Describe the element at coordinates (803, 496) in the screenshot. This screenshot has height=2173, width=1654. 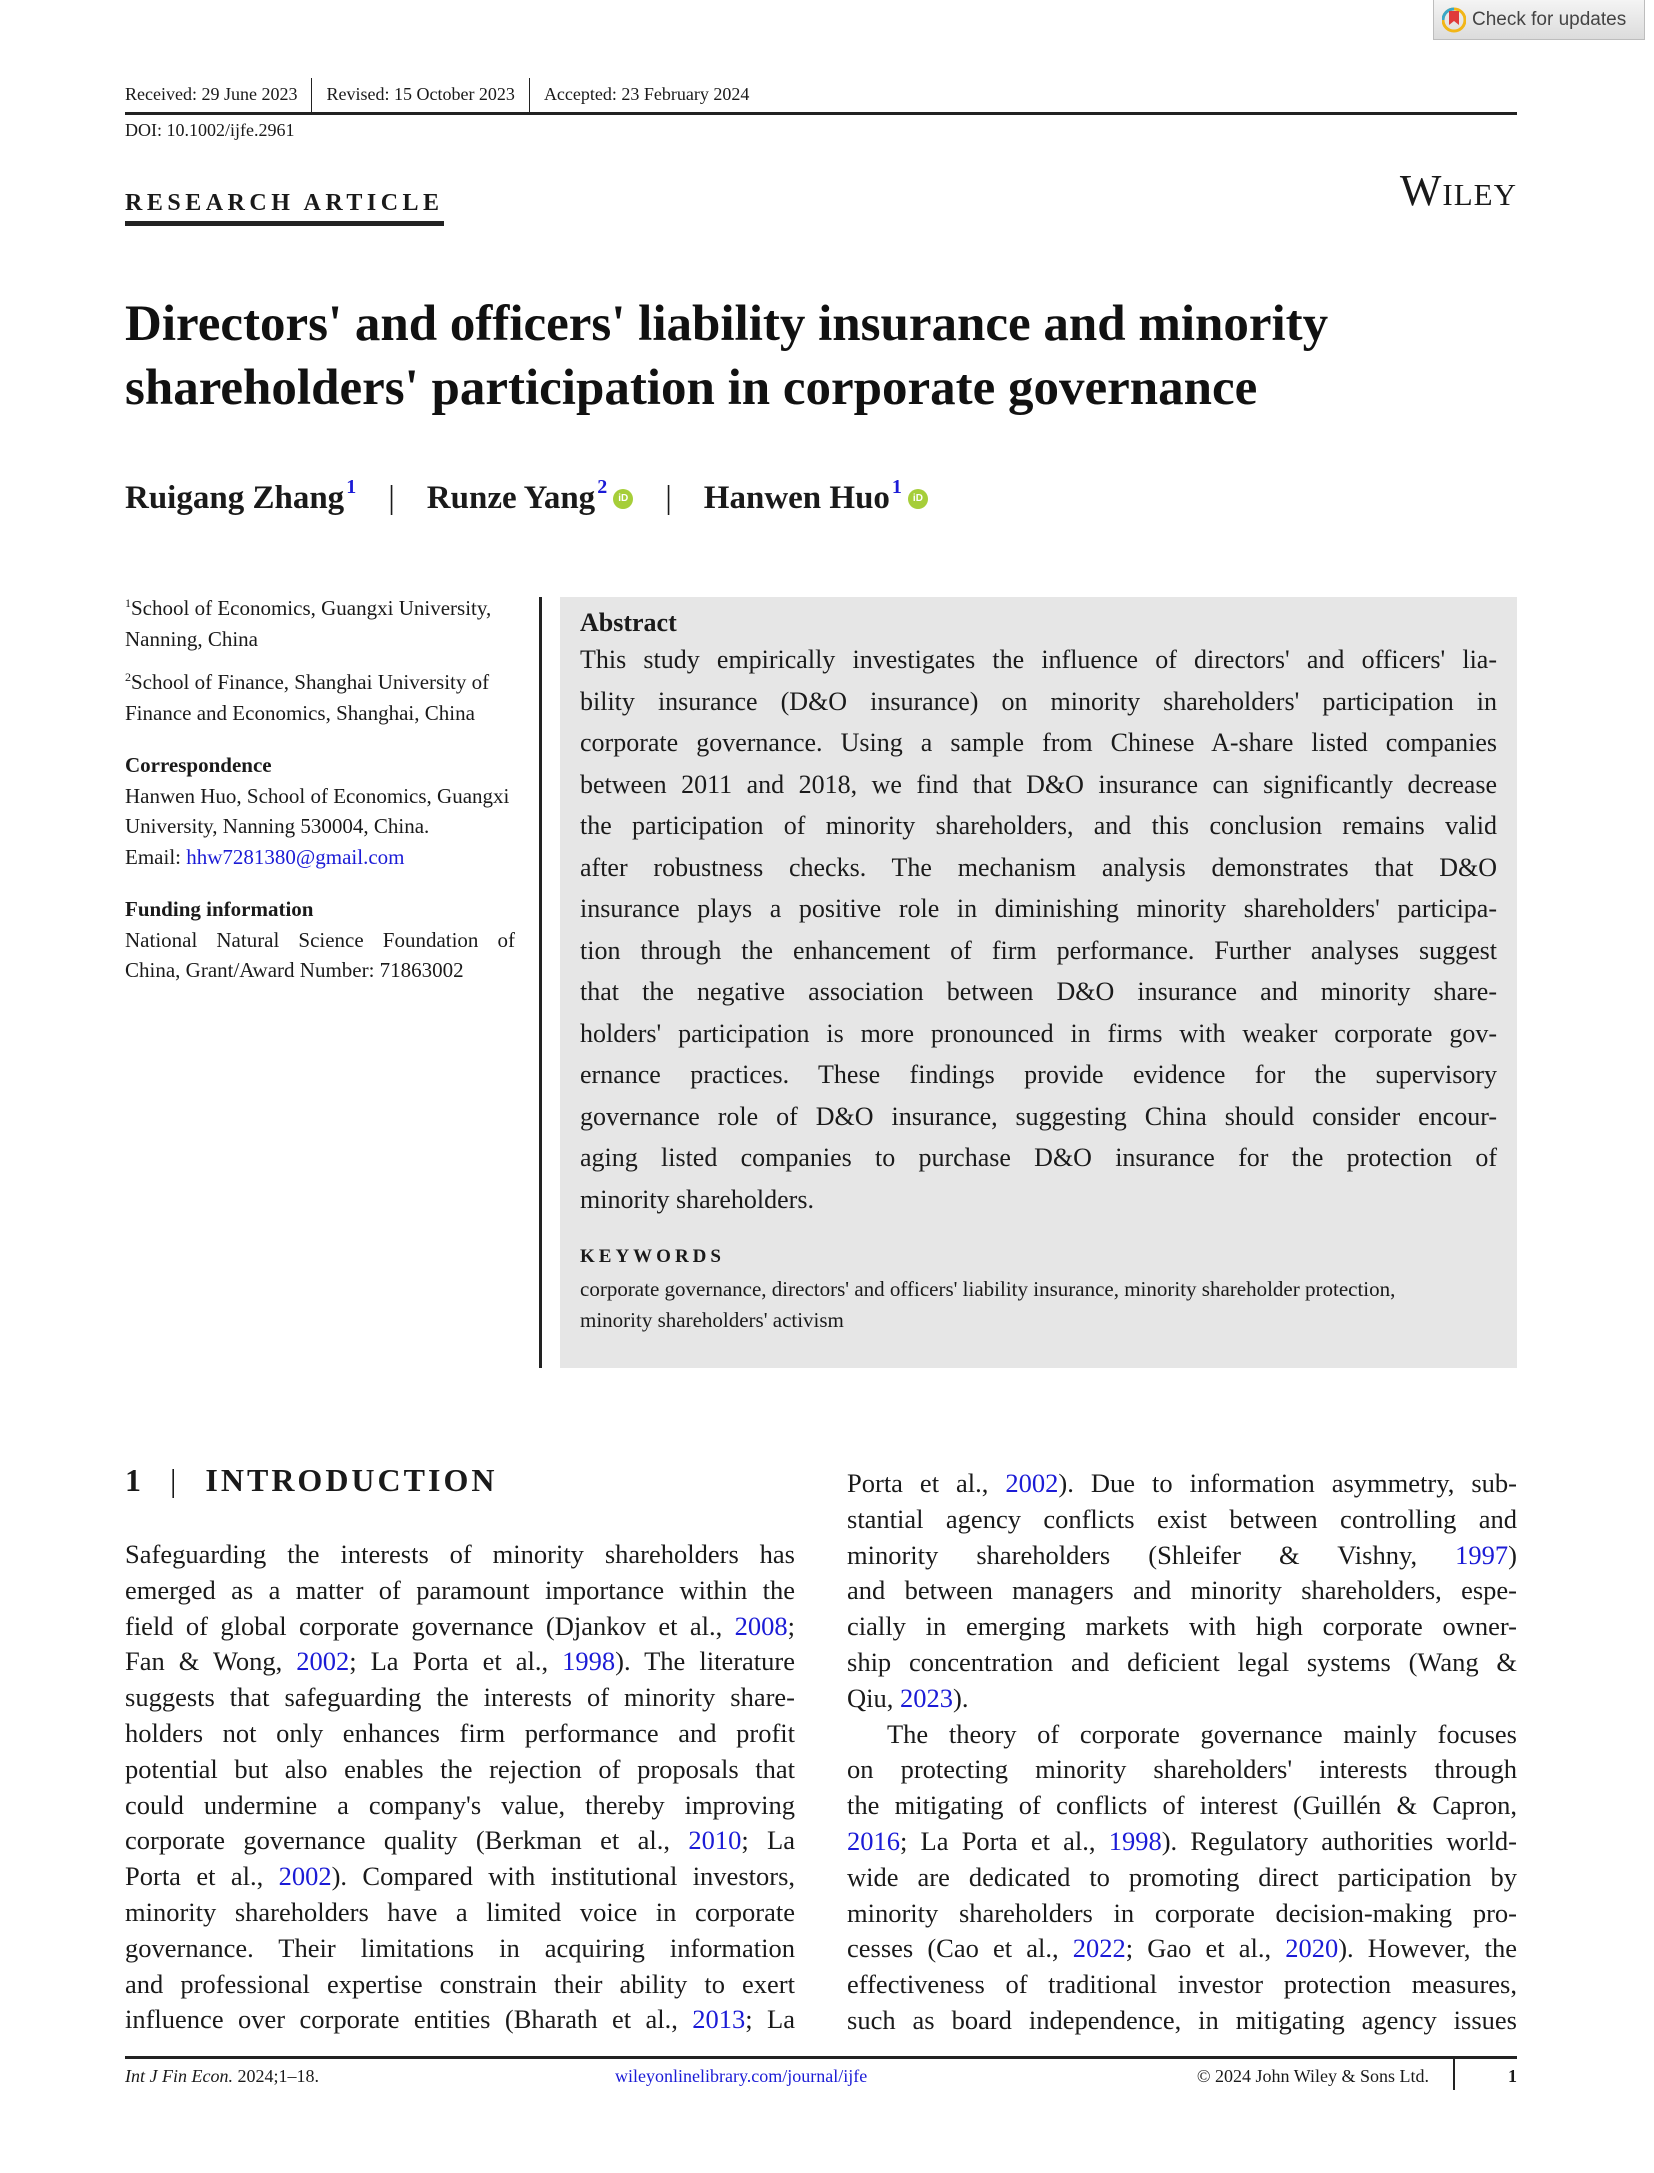
I see `author: Hanwen Huo 1` at that location.